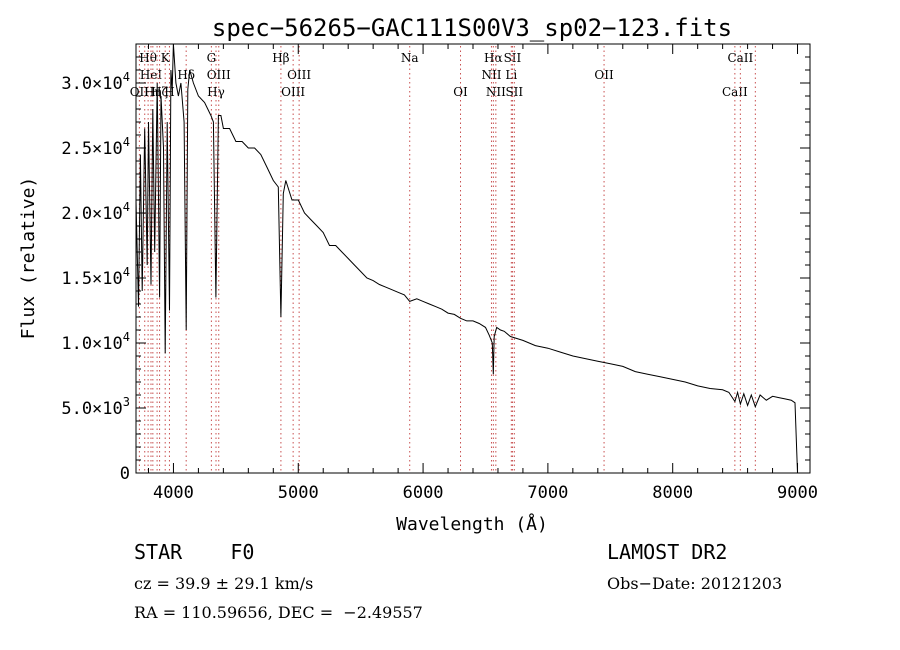  What do you see at coordinates (148, 58) in the screenshot?
I see `spectral-line-label: Hθ` at bounding box center [148, 58].